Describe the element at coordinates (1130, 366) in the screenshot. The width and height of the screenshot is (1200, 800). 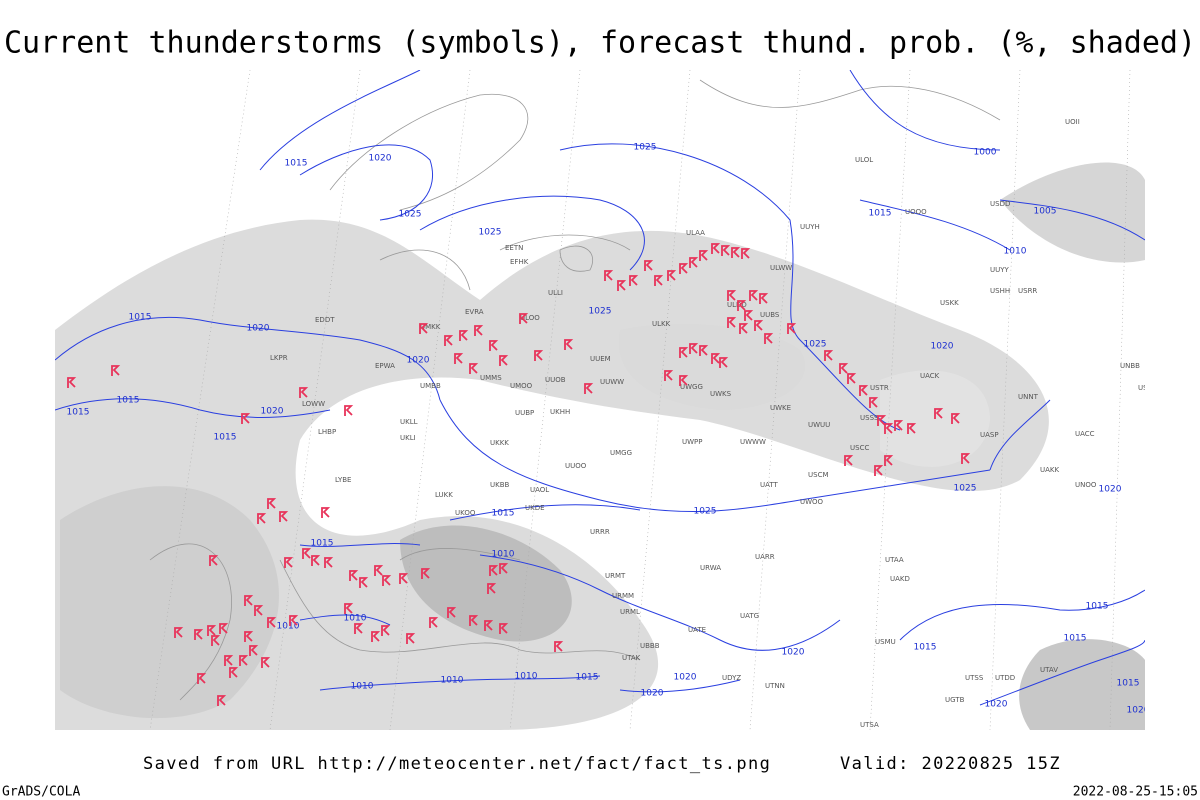
I see `station-code: UNBB` at that location.